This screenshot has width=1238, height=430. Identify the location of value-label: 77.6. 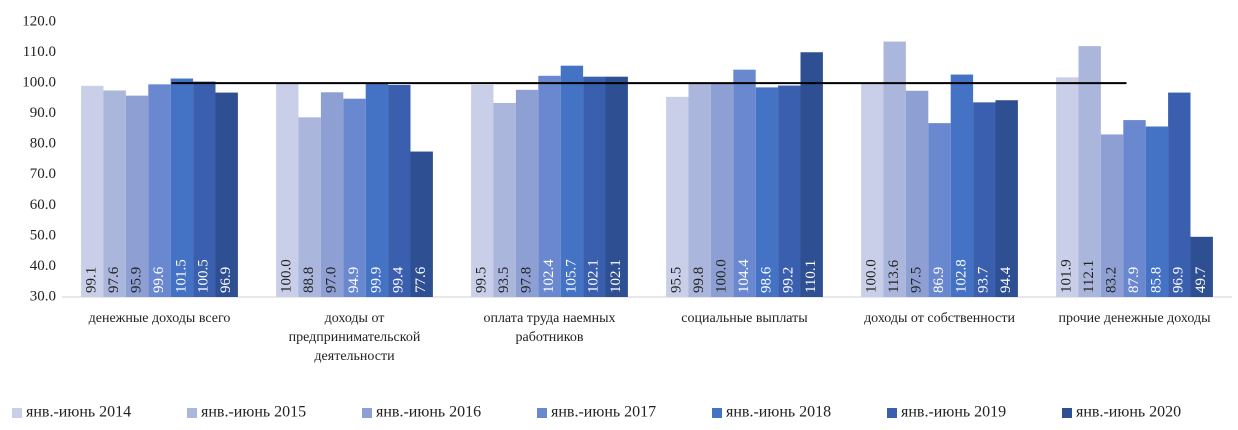
(421, 279).